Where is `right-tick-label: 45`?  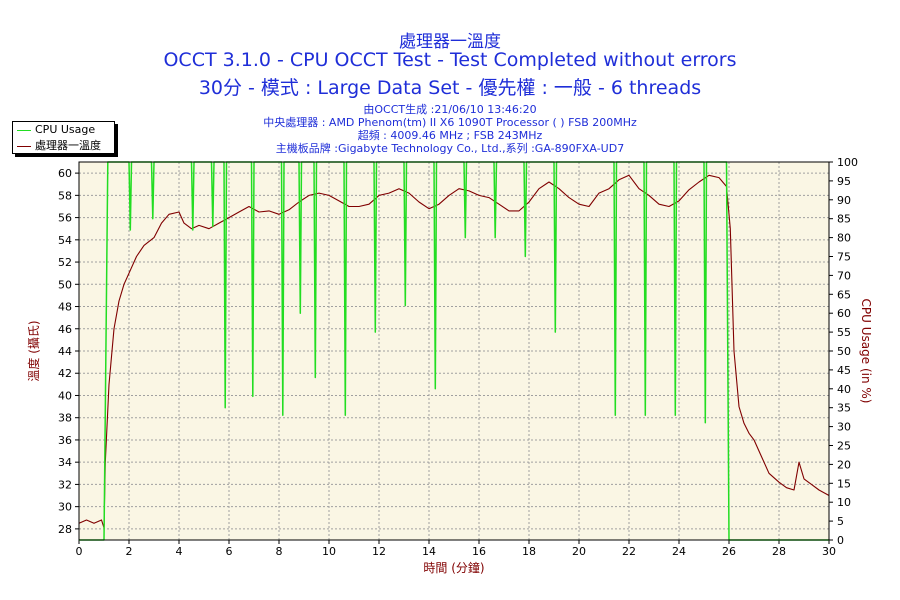 right-tick-label: 45 is located at coordinates (844, 370).